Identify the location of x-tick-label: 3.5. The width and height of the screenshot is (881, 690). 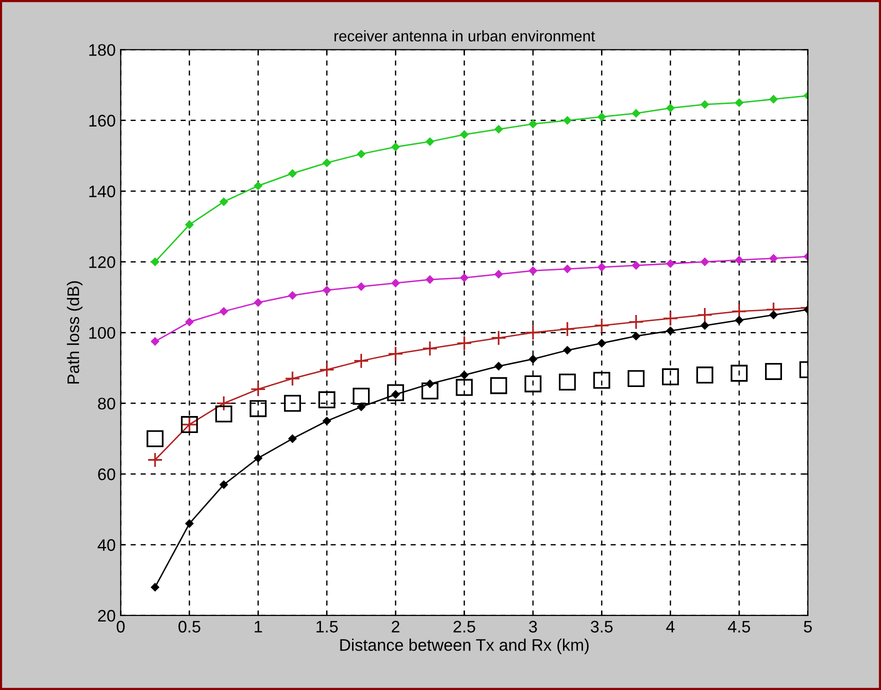
(601, 626).